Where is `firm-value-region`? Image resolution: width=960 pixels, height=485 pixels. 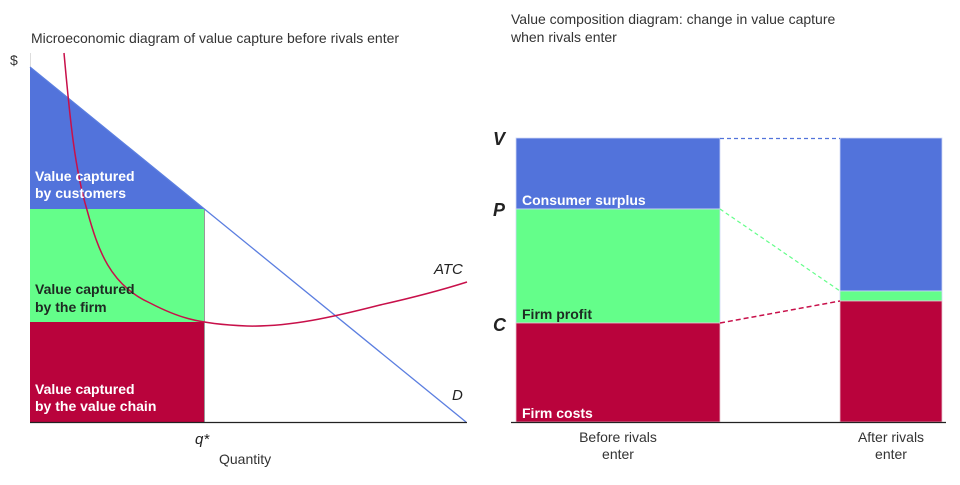
firm-value-region is located at coordinates (117, 265).